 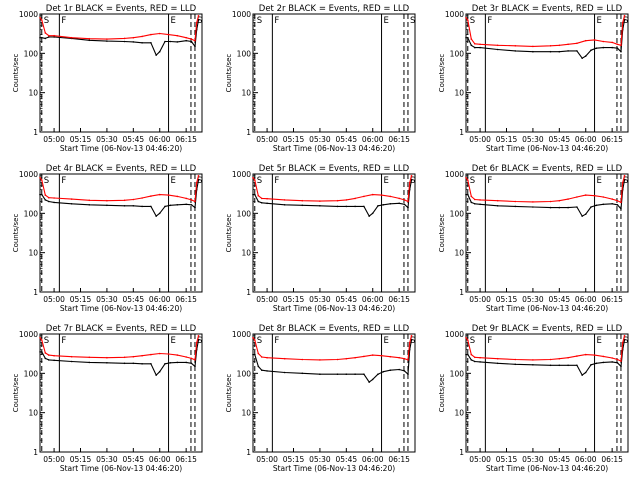 I want to click on marker-label: E, so click(x=173, y=21).